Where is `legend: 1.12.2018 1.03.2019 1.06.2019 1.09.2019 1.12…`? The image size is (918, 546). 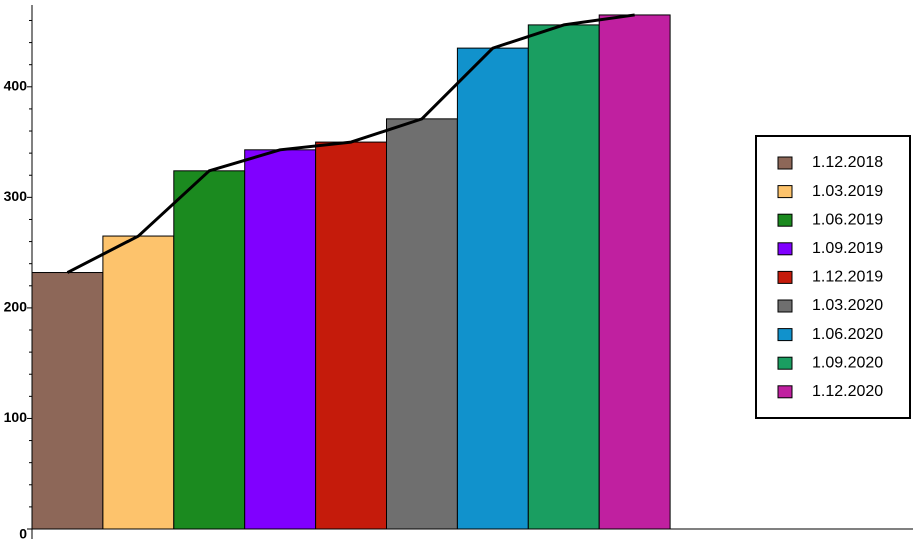
legend: 1.12.2018 1.03.2019 1.06.2019 1.09.2019 1.12… is located at coordinates (833, 277).